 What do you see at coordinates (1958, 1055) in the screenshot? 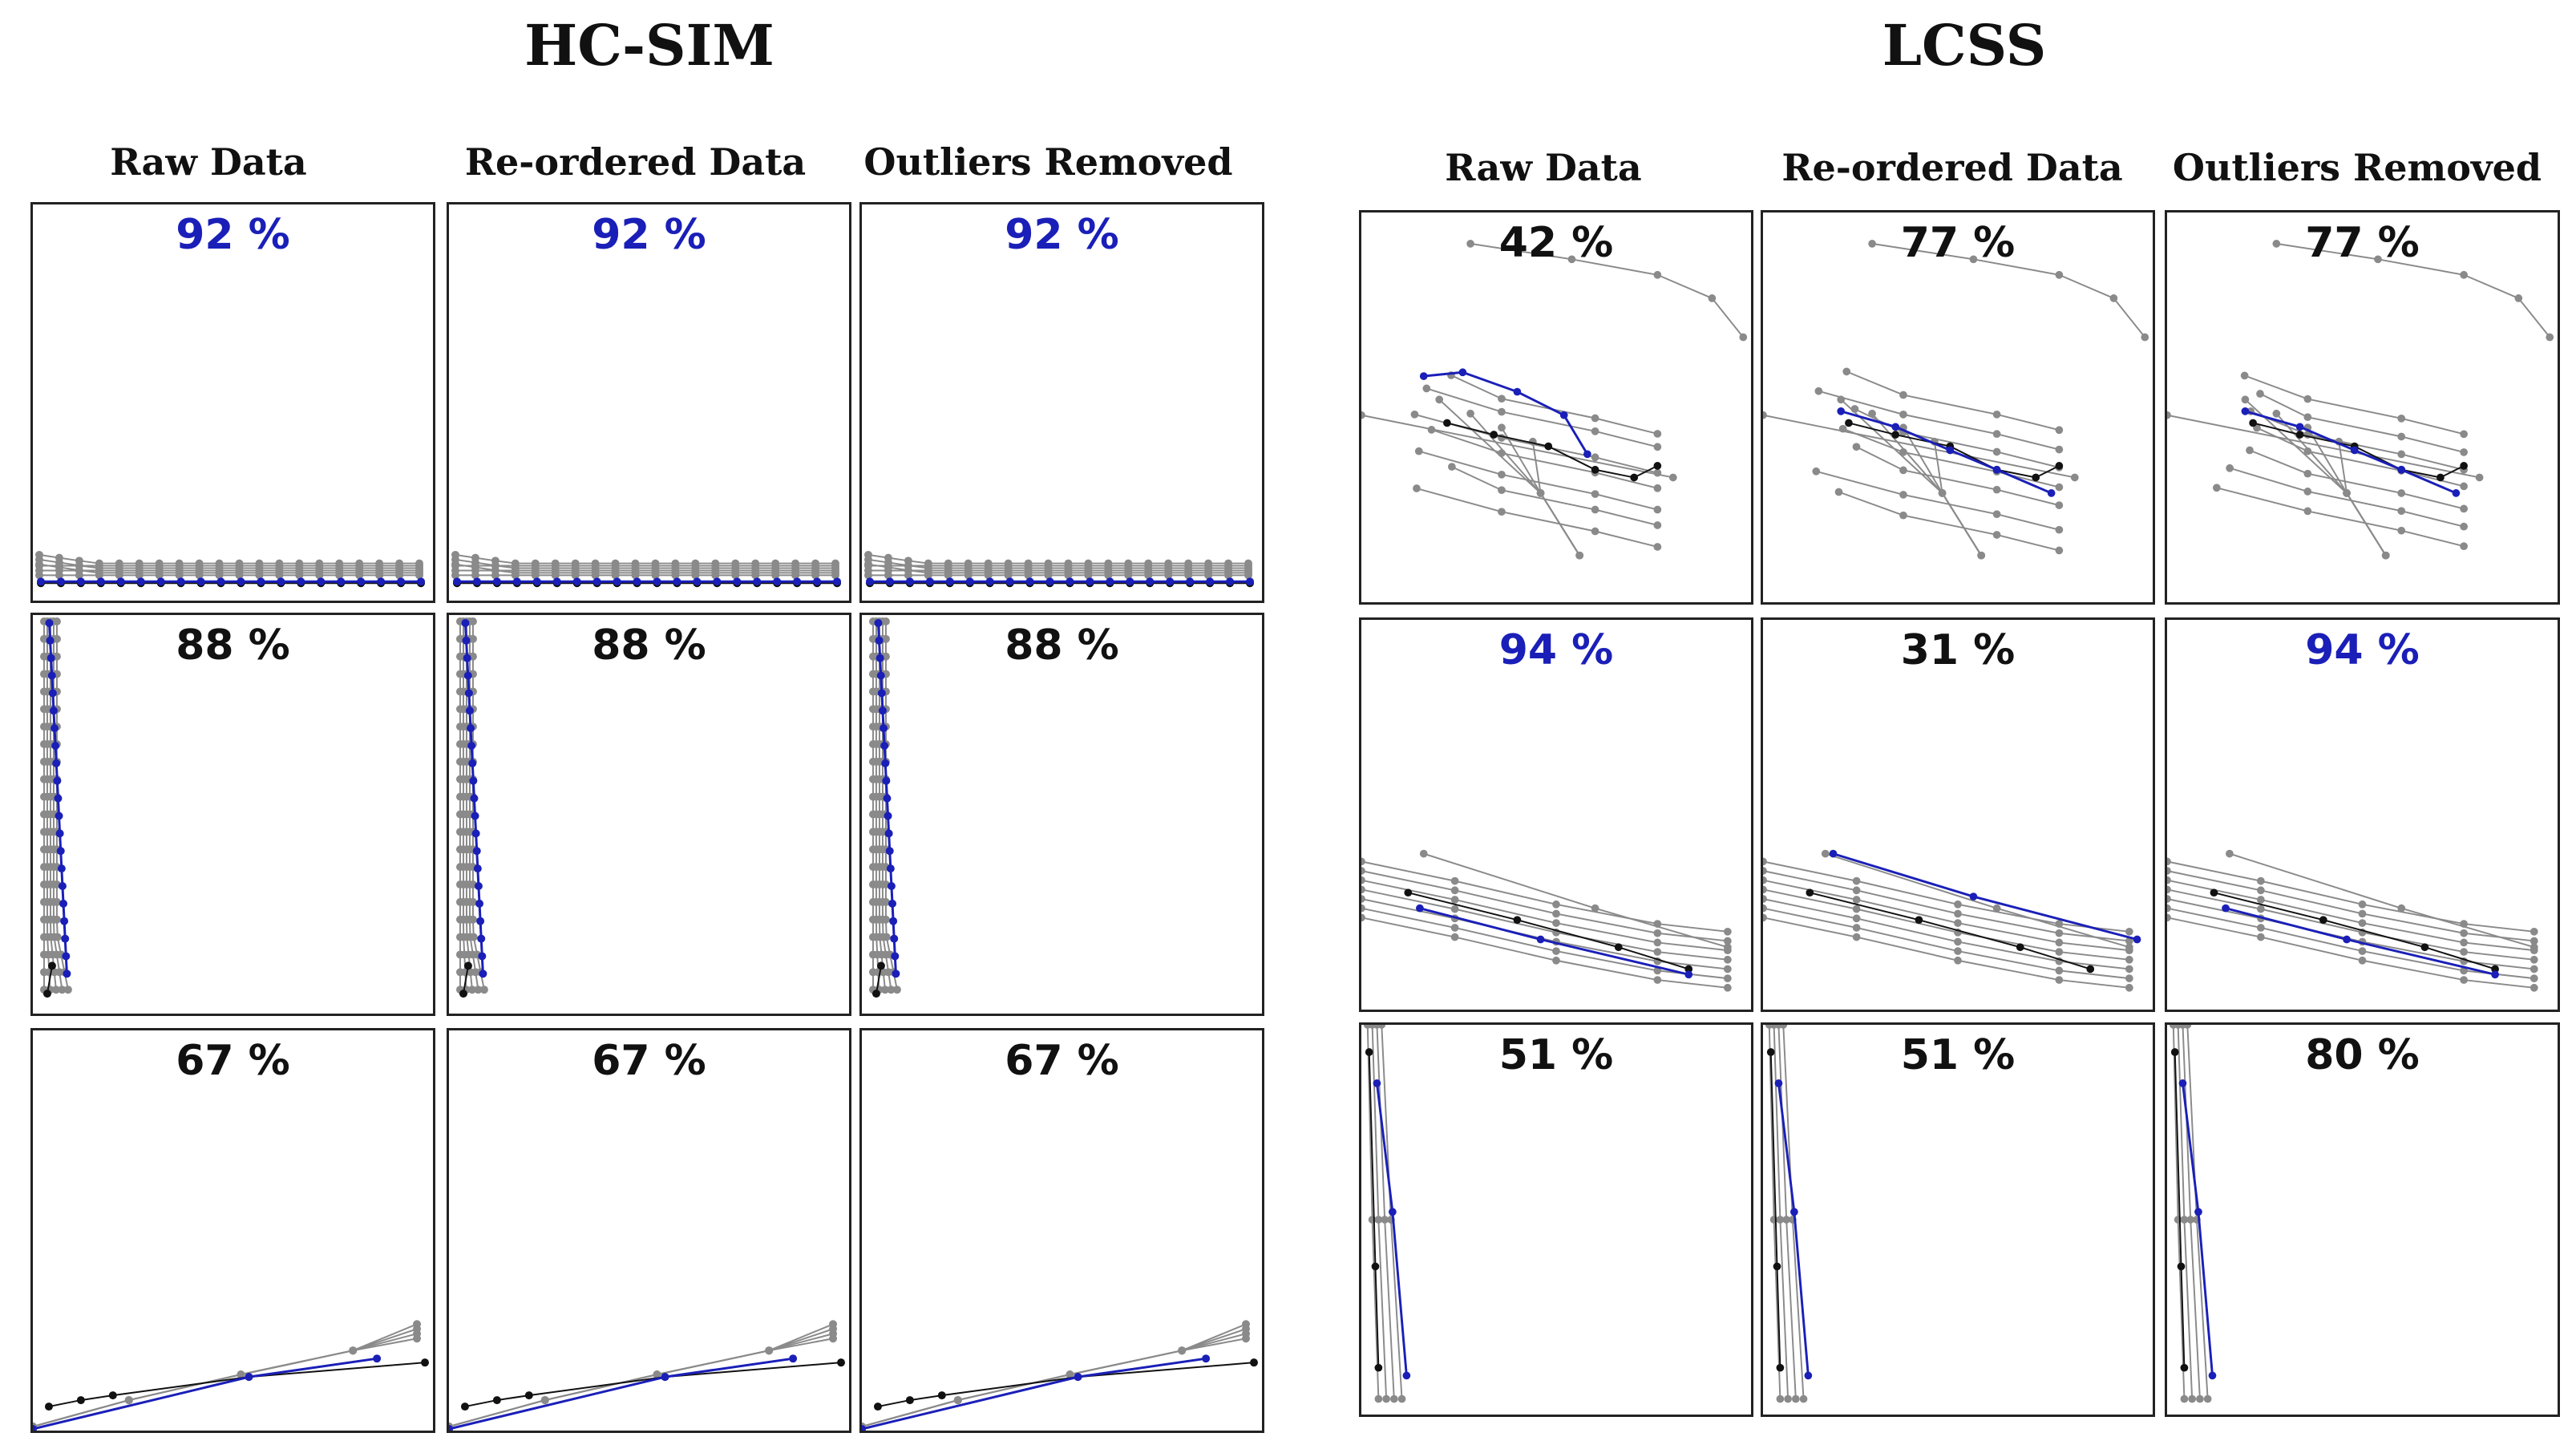
I see `similarity-percent: 51 %` at bounding box center [1958, 1055].